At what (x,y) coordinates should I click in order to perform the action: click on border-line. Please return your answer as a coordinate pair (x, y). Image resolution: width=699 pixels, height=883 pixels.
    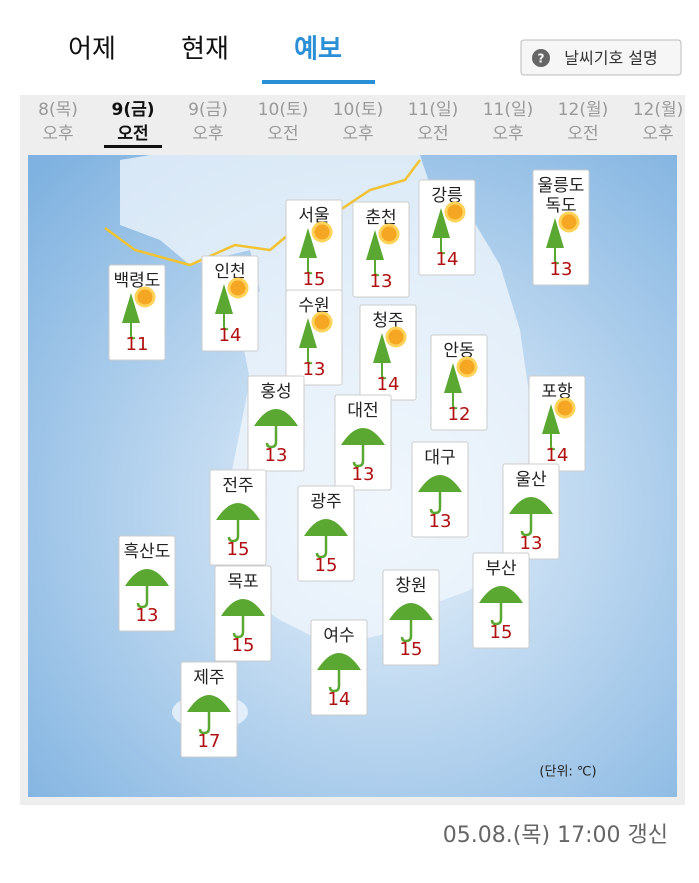
    Looking at the image, I should click on (262, 213).